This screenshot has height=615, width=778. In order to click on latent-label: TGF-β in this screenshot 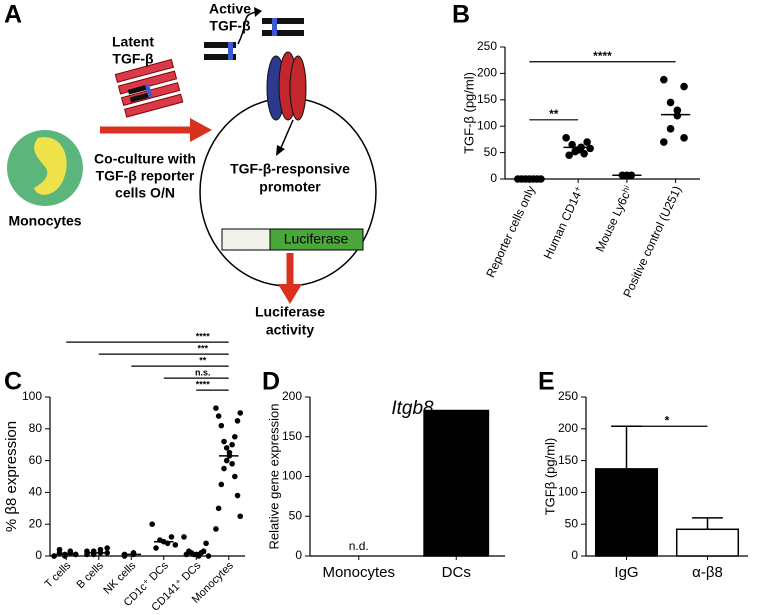, I will do `click(133, 59)`.